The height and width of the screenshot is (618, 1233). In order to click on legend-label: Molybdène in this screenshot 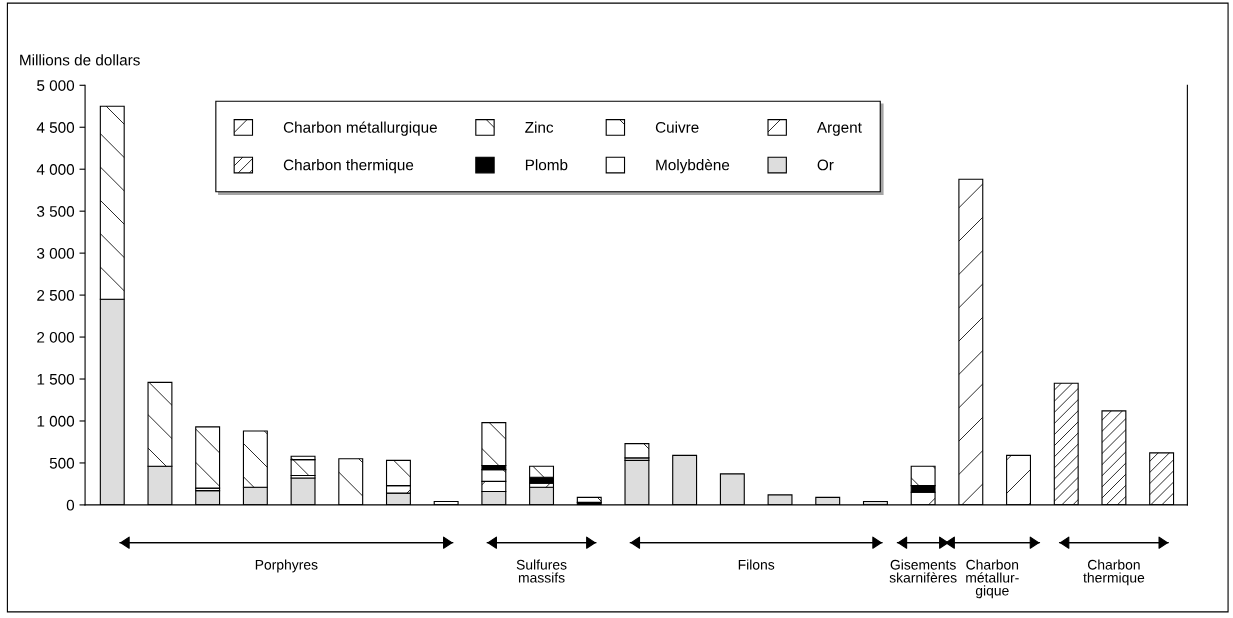, I will do `click(693, 166)`.